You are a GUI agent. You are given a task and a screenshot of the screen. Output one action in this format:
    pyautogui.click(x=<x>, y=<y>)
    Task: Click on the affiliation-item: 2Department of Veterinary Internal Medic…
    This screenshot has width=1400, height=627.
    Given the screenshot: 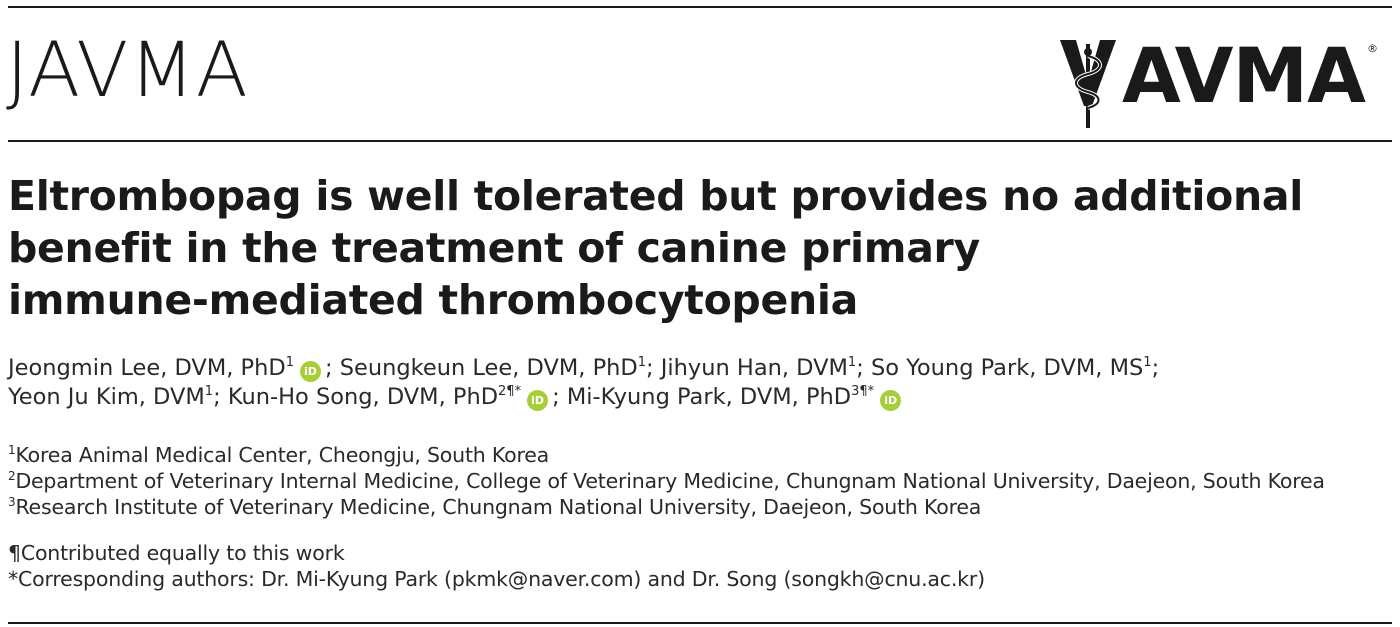 What is the action you would take?
    pyautogui.click(x=703, y=481)
    